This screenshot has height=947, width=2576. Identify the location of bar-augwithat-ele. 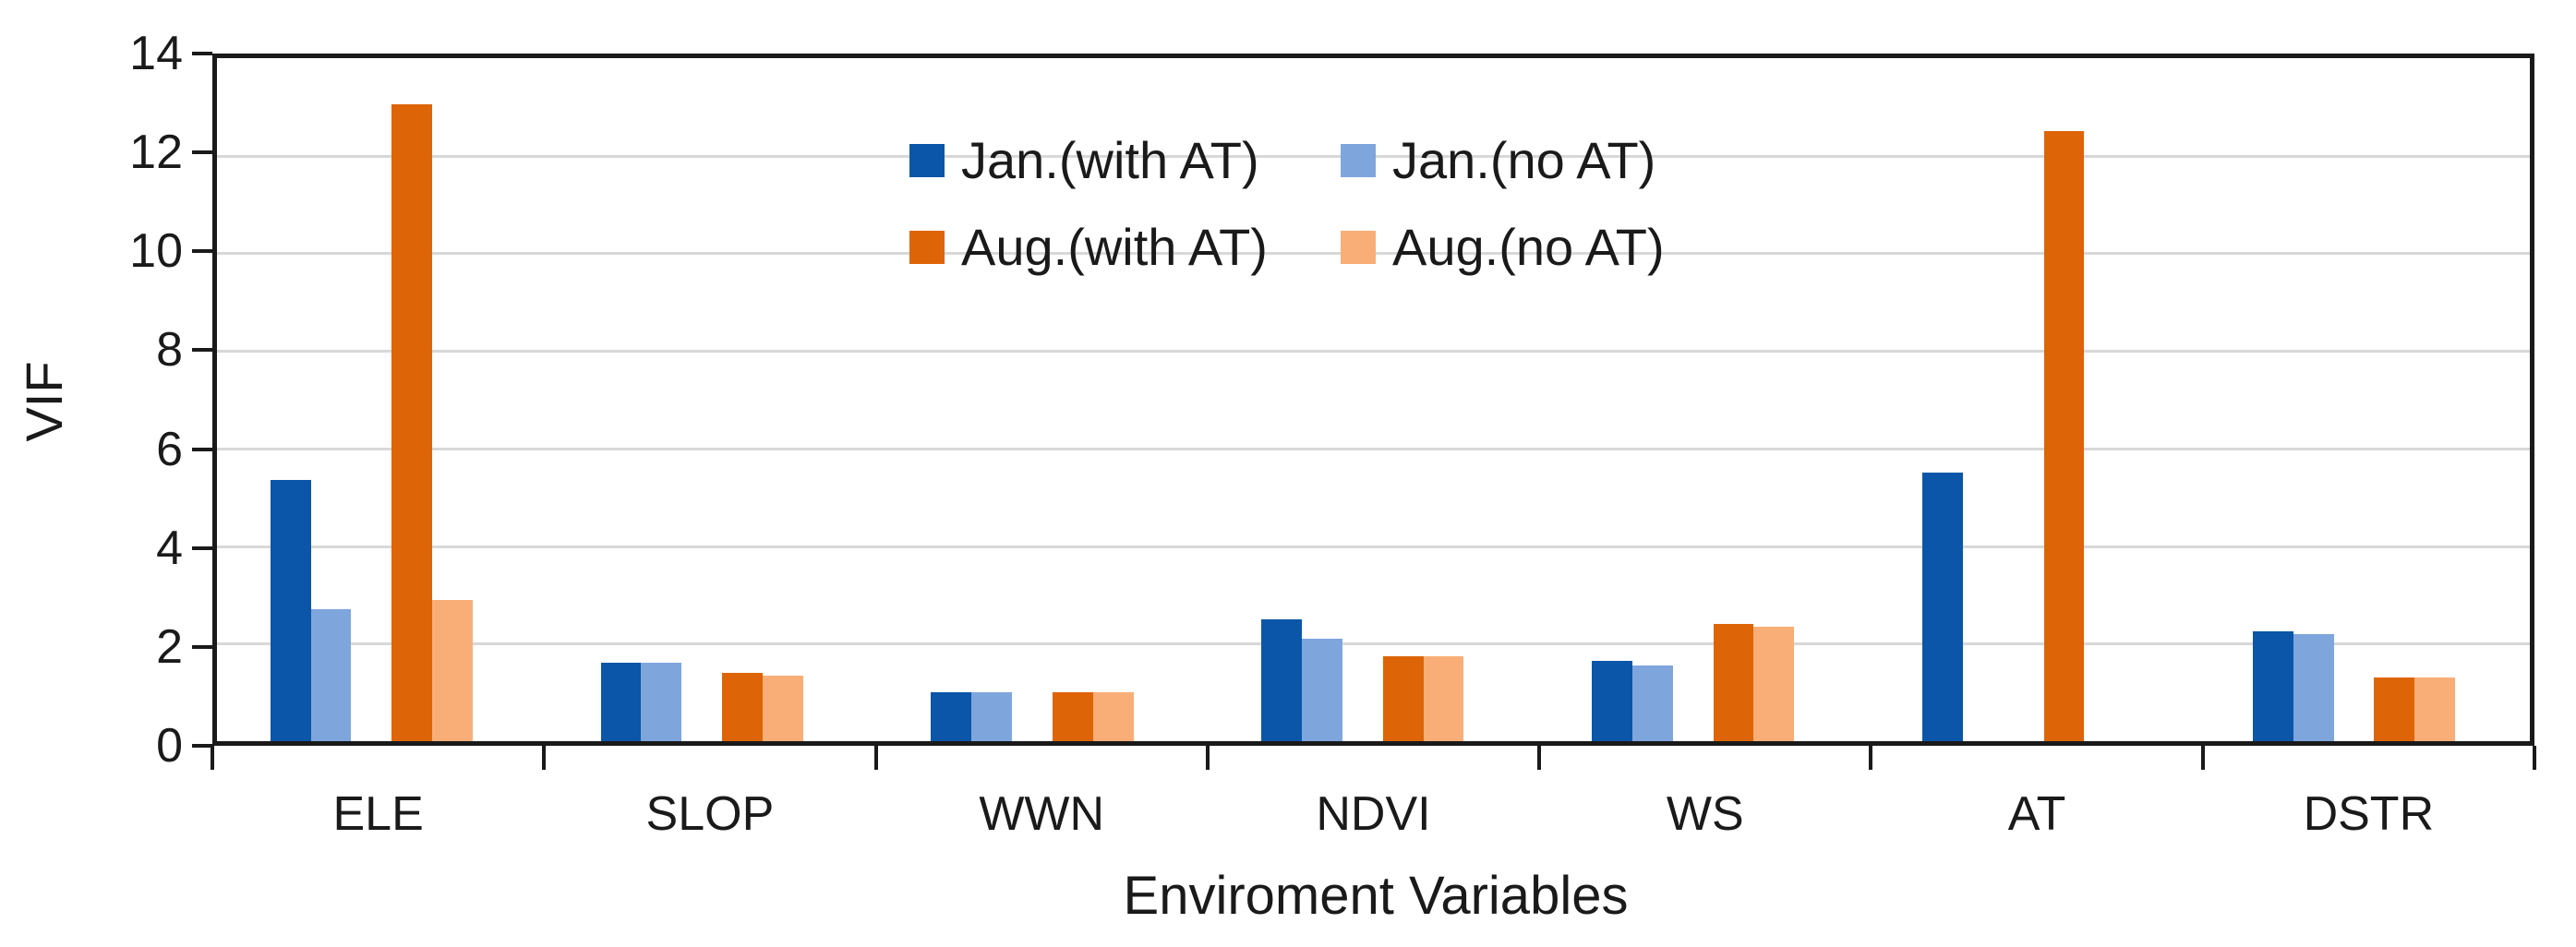
(412, 422).